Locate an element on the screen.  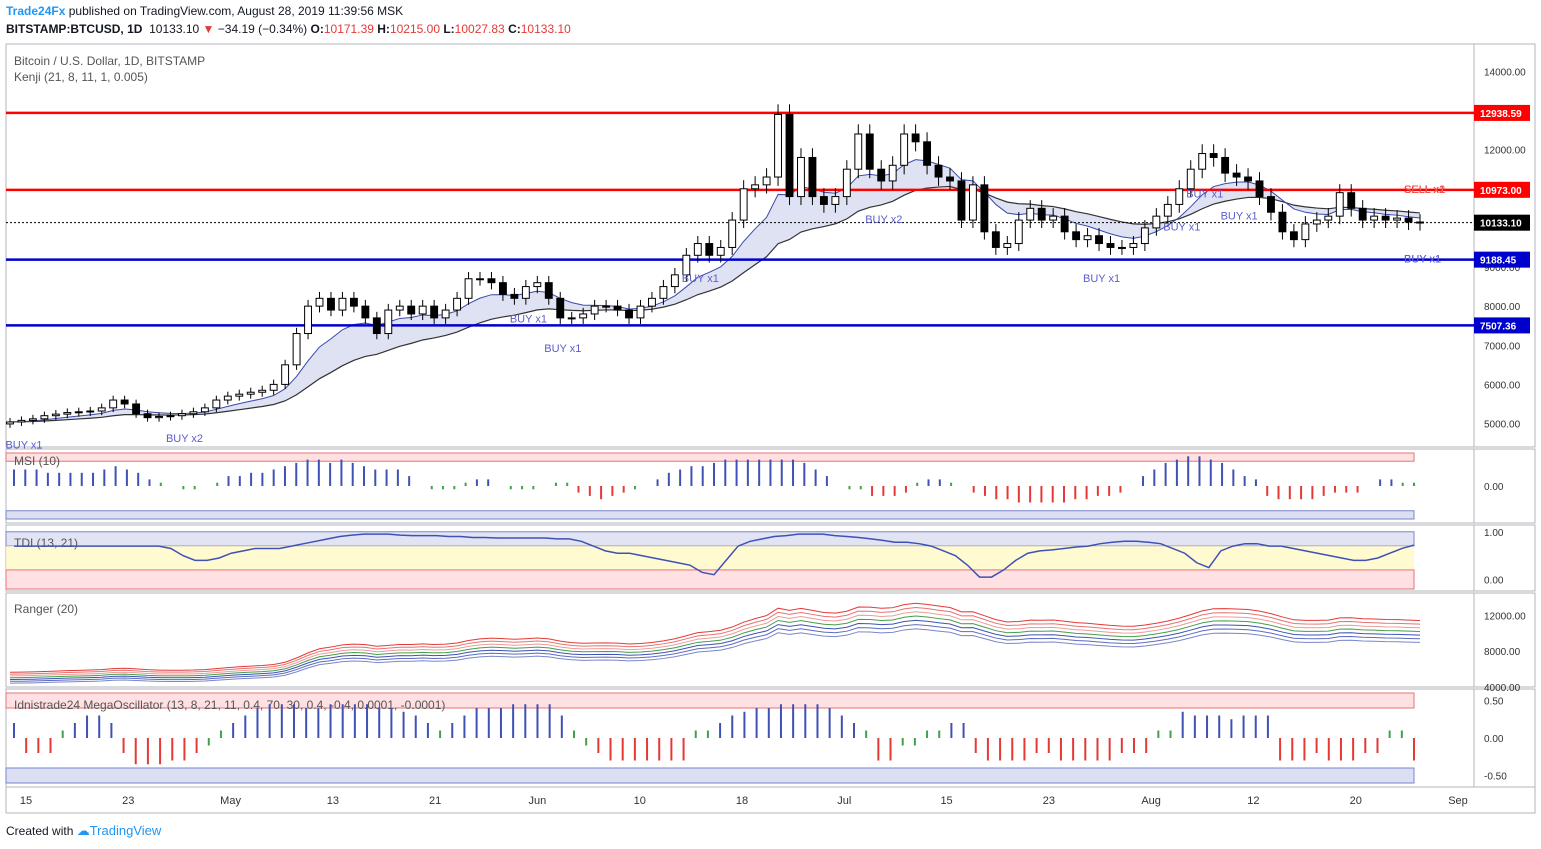
x-tick-label: 13 is located at coordinates (333, 801).